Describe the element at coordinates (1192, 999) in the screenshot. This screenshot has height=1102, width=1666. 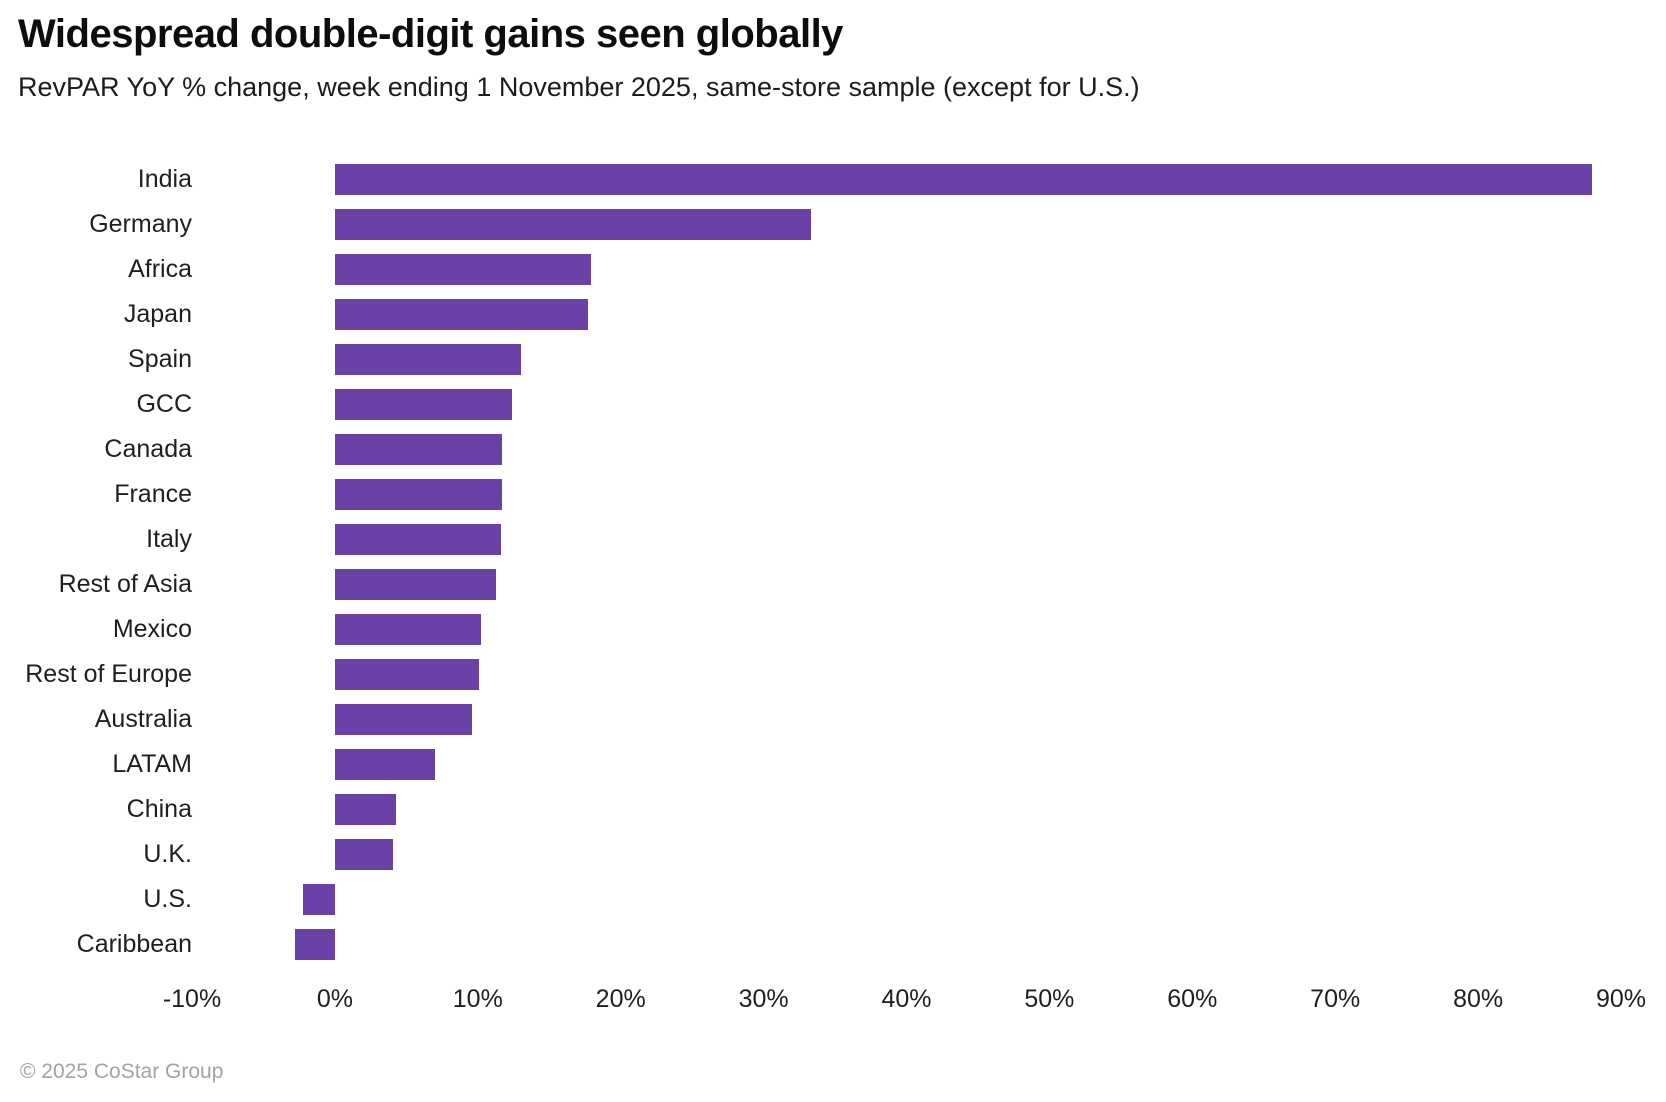
I see `x-tick-60: 60%` at that location.